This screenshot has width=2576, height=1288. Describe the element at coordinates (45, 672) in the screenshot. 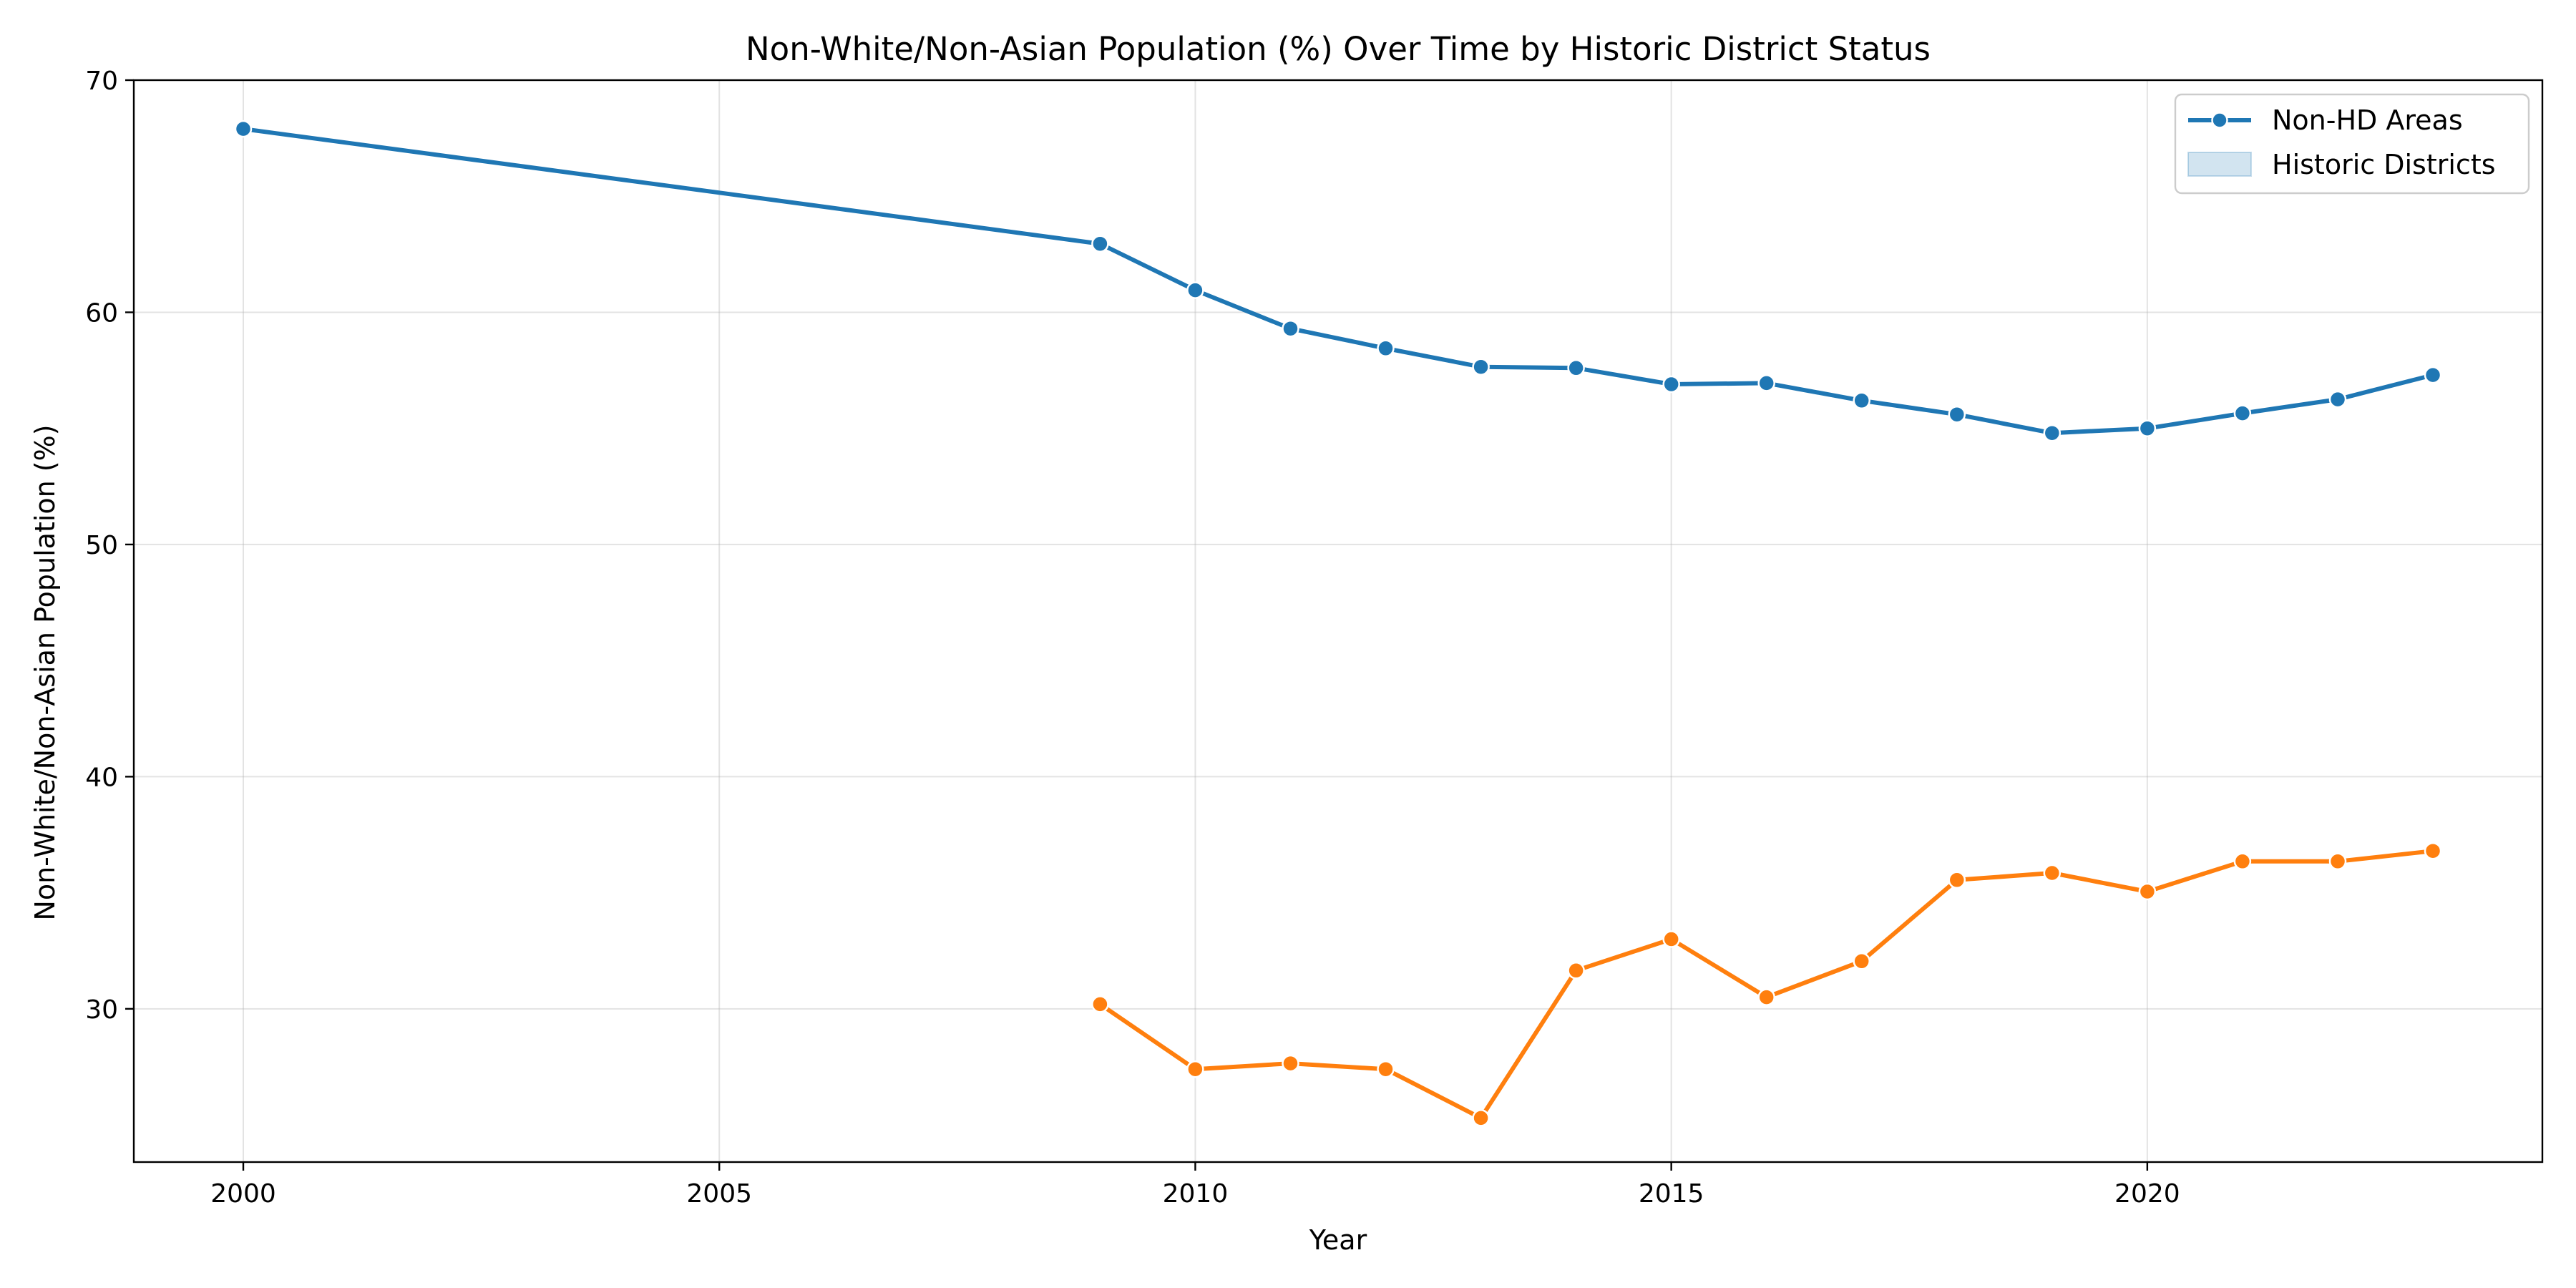

I see `y-axis-label: Non-White/Non-Asian Population (%)` at that location.